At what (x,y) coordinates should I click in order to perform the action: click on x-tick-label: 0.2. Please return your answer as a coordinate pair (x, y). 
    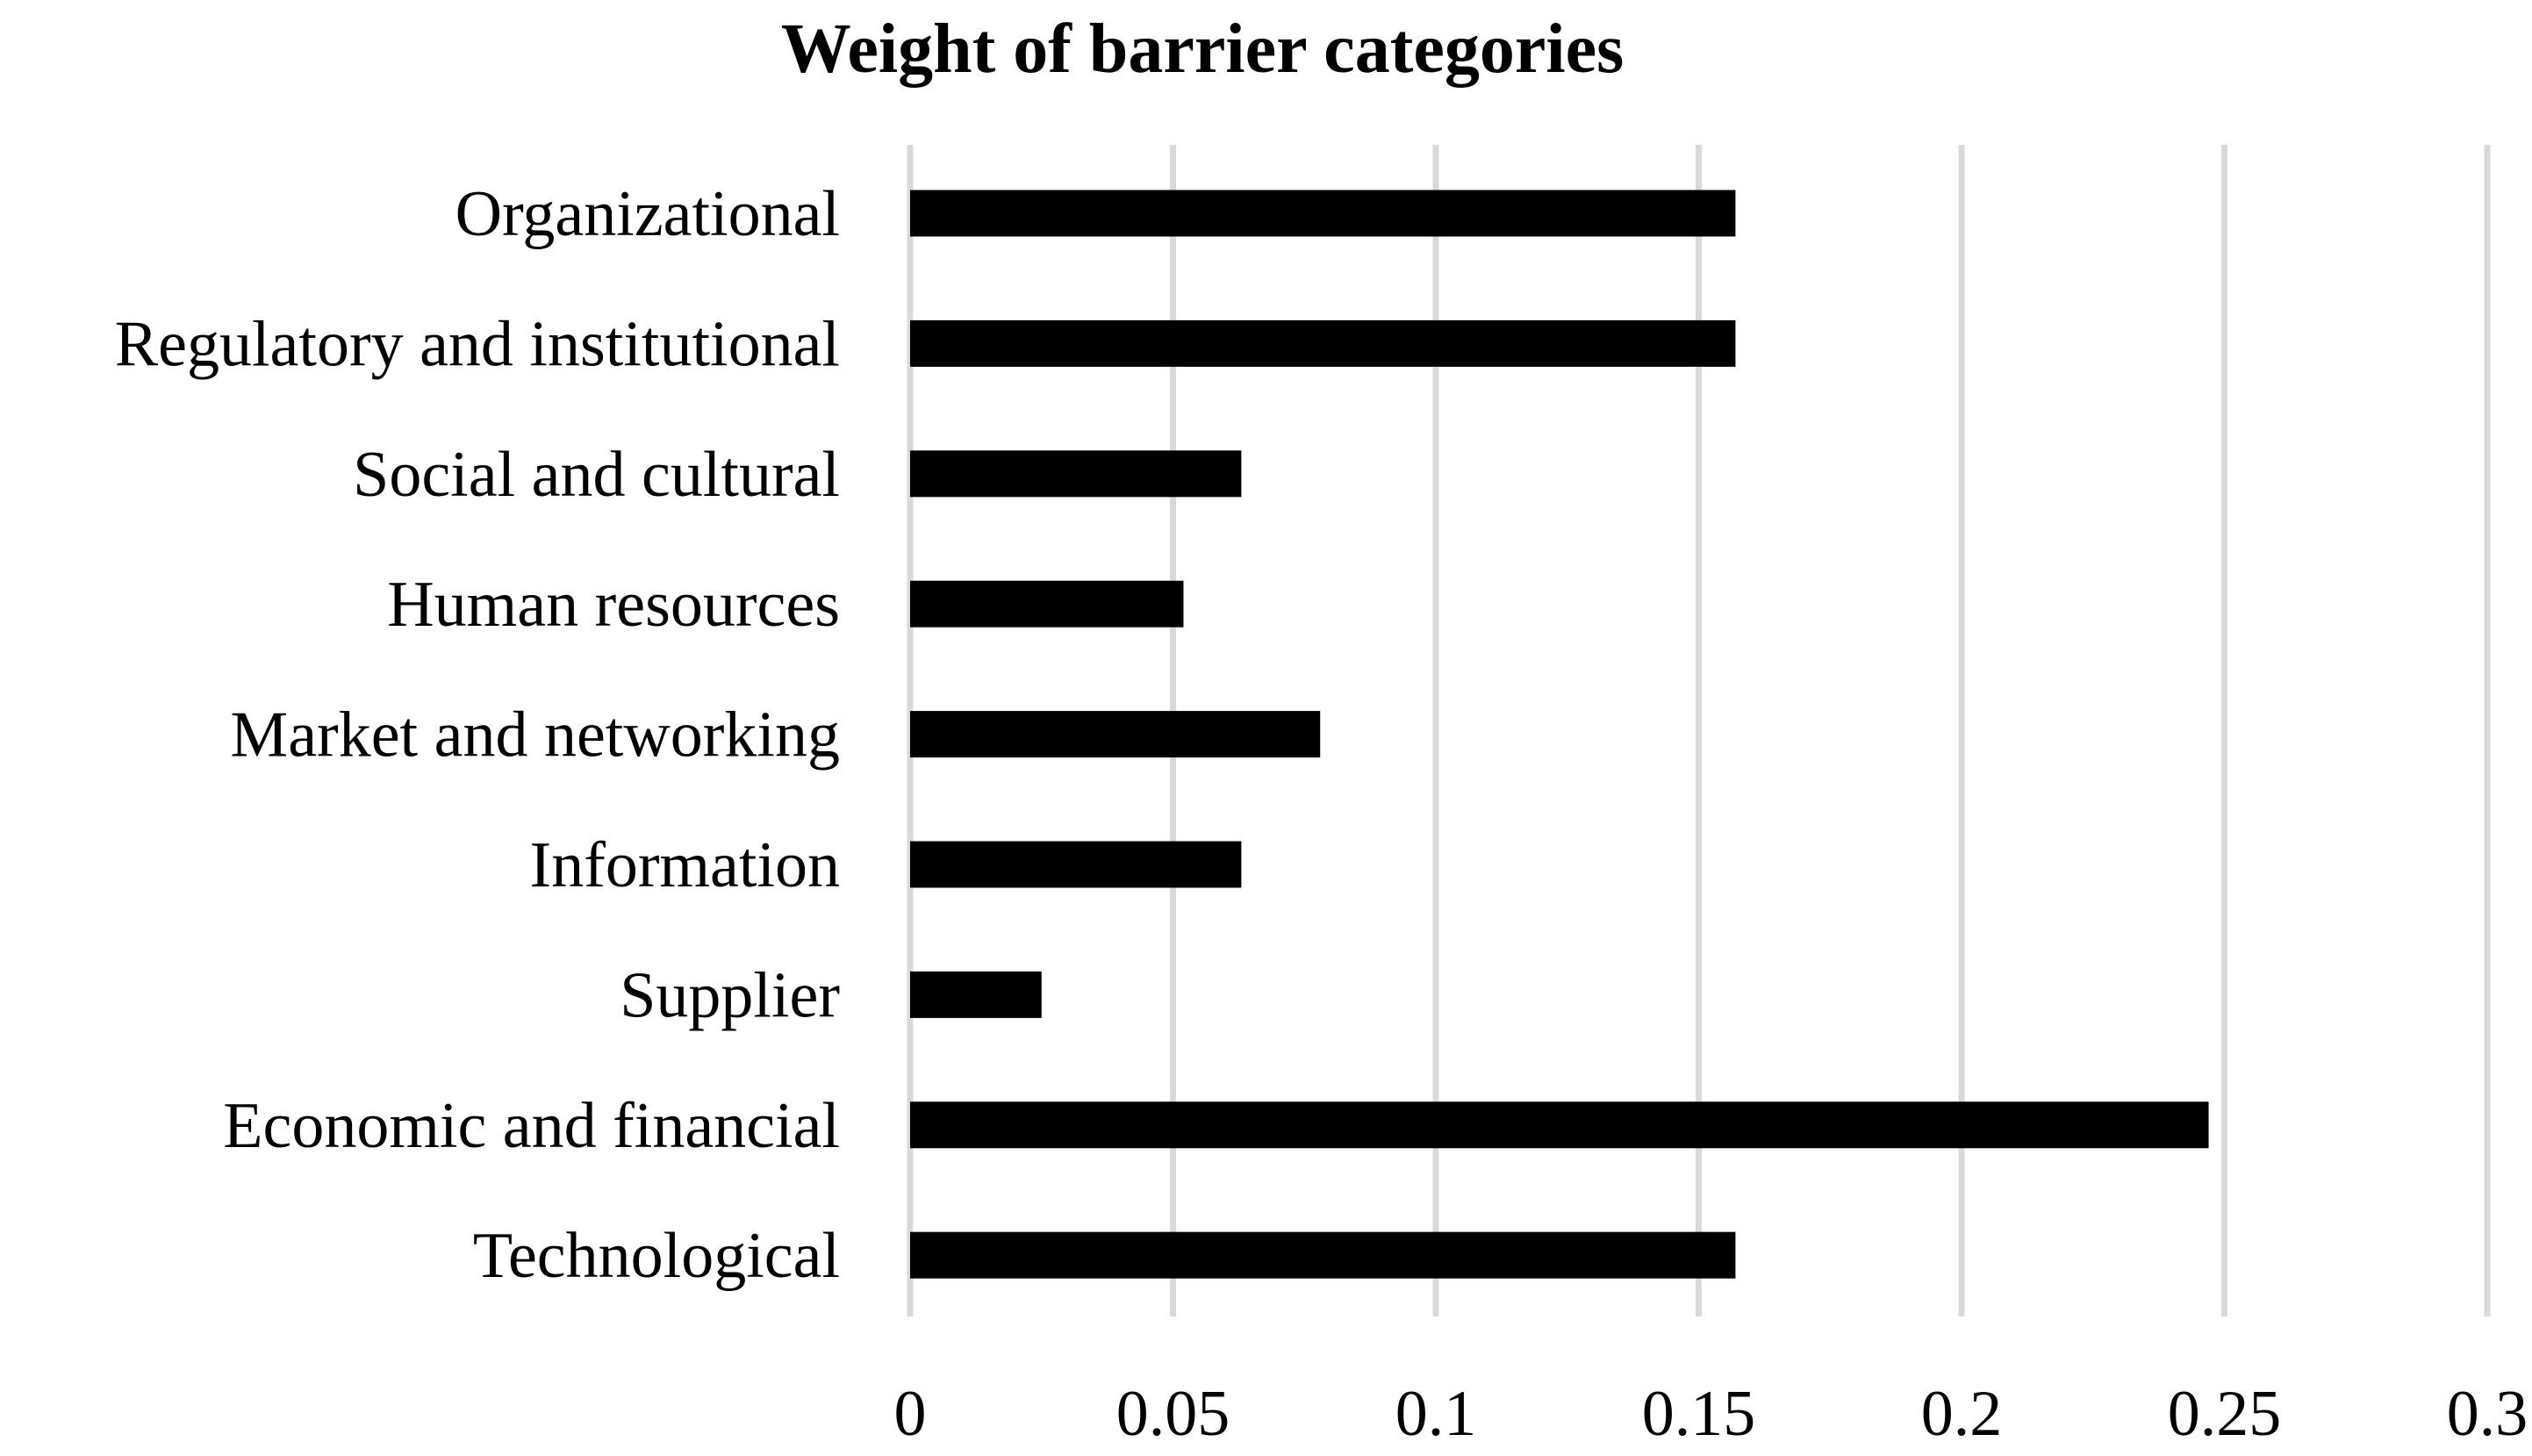
    Looking at the image, I should click on (1962, 1414).